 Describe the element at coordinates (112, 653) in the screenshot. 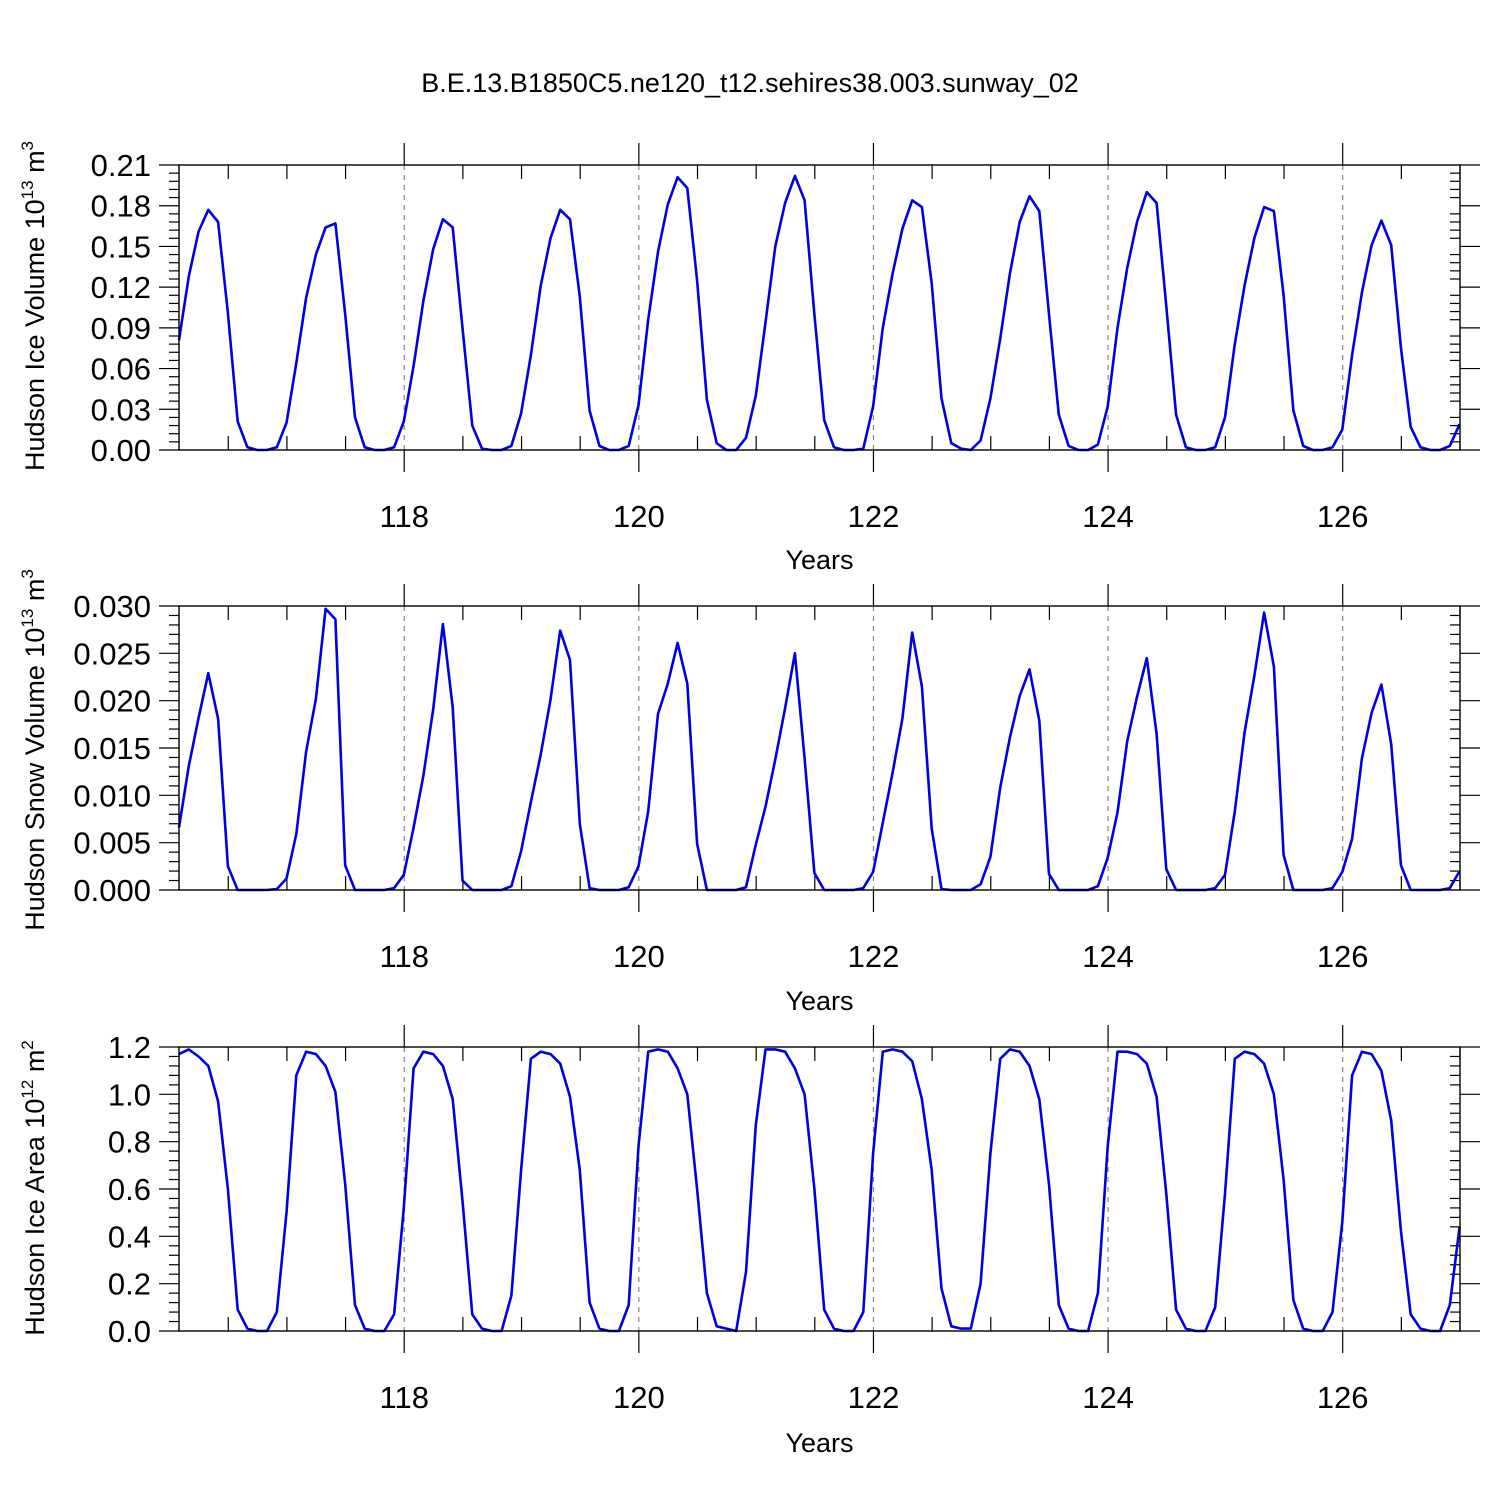

I see `snow-volume-y-tick-label: 0.025` at that location.